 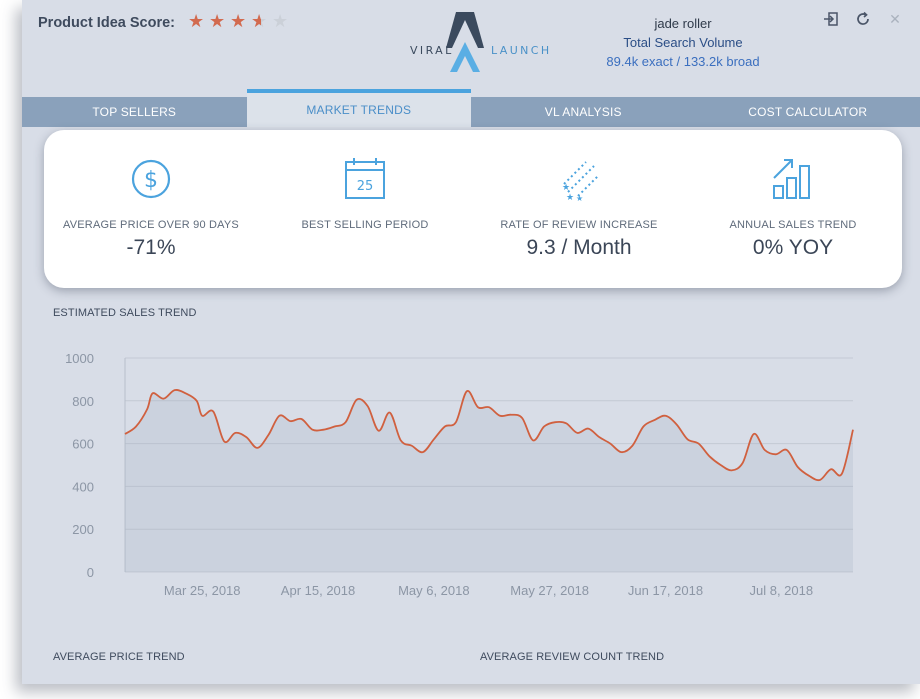 What do you see at coordinates (665, 590) in the screenshot?
I see `x-tick-label: Jun 17, 2018` at bounding box center [665, 590].